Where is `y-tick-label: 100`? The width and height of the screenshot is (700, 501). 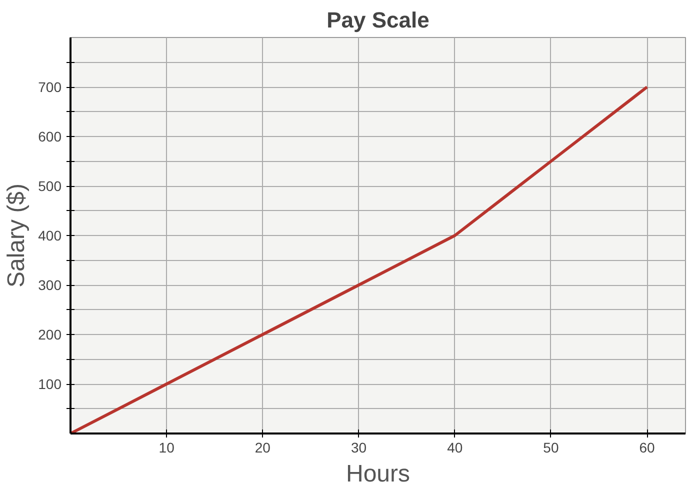
y-tick-label: 100 is located at coordinates (50, 384).